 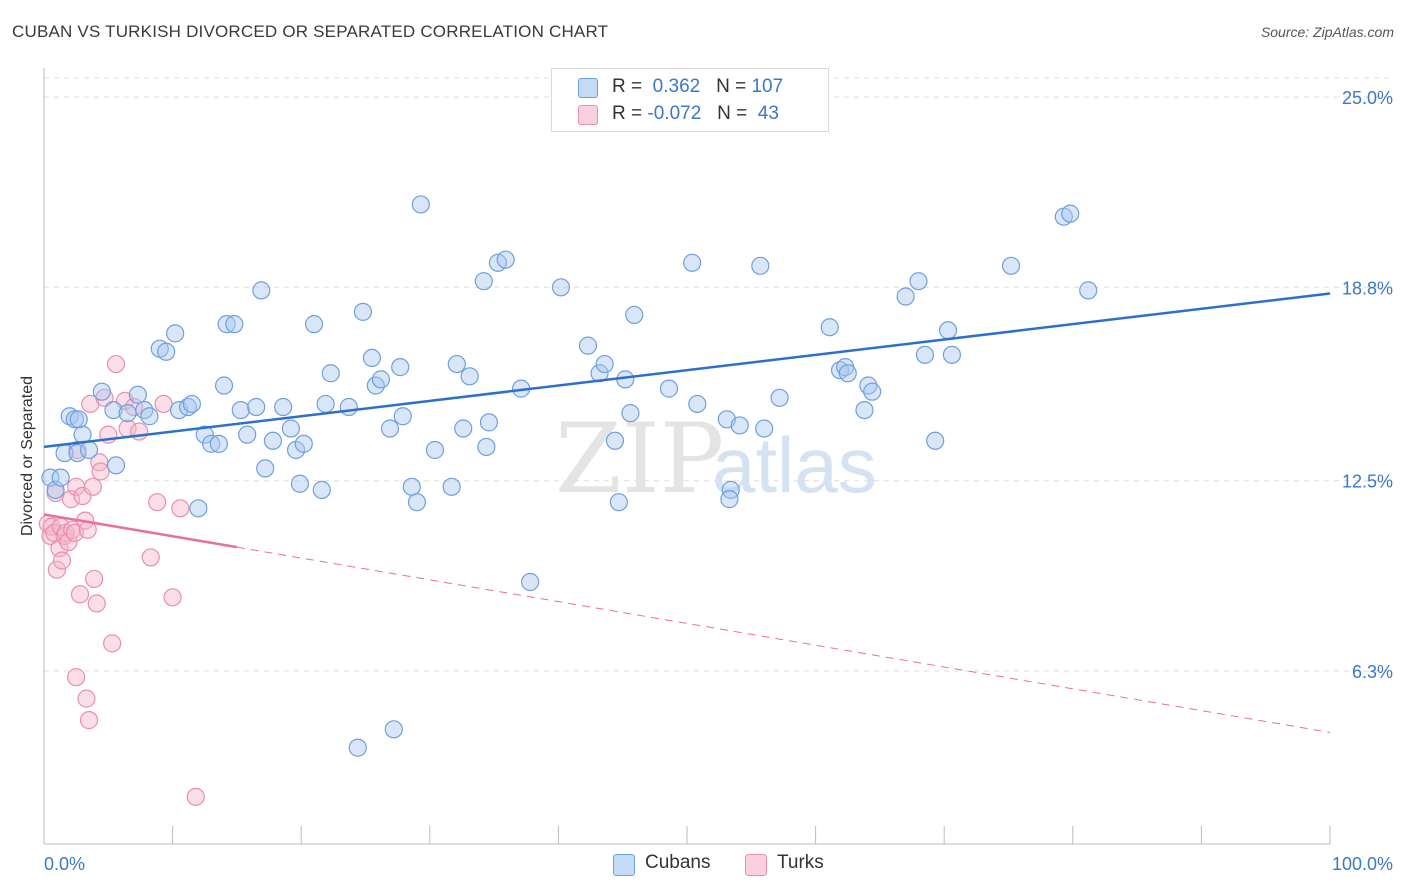 I want to click on x-tick-label-max: 100.0%, so click(x=1362, y=864).